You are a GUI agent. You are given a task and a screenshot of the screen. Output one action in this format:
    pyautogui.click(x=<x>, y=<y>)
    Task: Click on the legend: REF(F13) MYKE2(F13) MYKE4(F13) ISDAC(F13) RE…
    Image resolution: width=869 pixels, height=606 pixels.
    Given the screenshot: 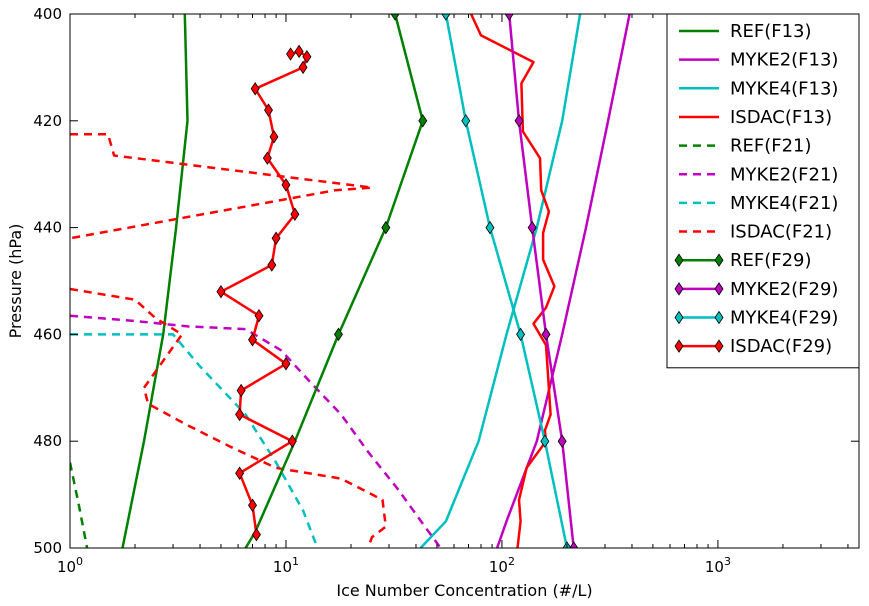 What is the action you would take?
    pyautogui.click(x=763, y=191)
    